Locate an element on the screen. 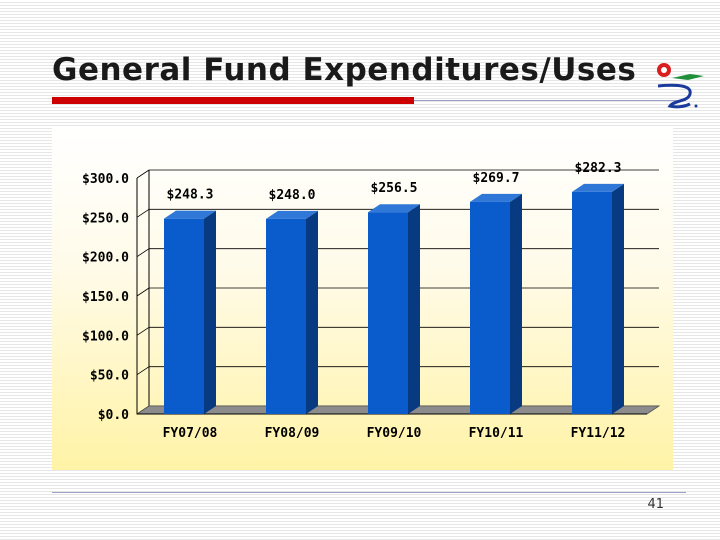 The width and height of the screenshot is (720, 540). y-tick-label: $250.0 is located at coordinates (105, 218).